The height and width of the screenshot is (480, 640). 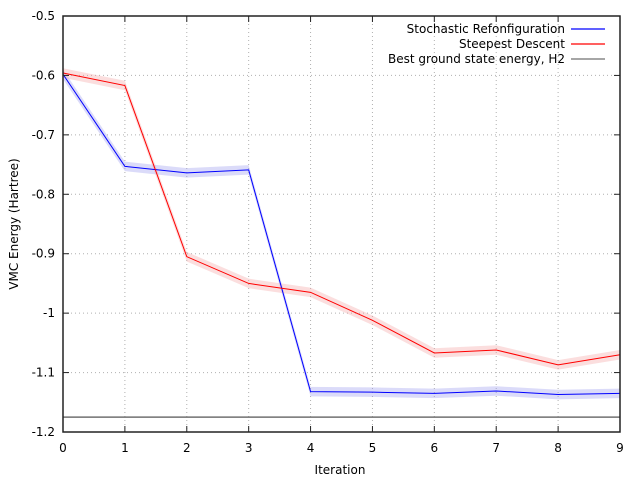 I want to click on x-tick-label: 0, so click(x=63, y=448).